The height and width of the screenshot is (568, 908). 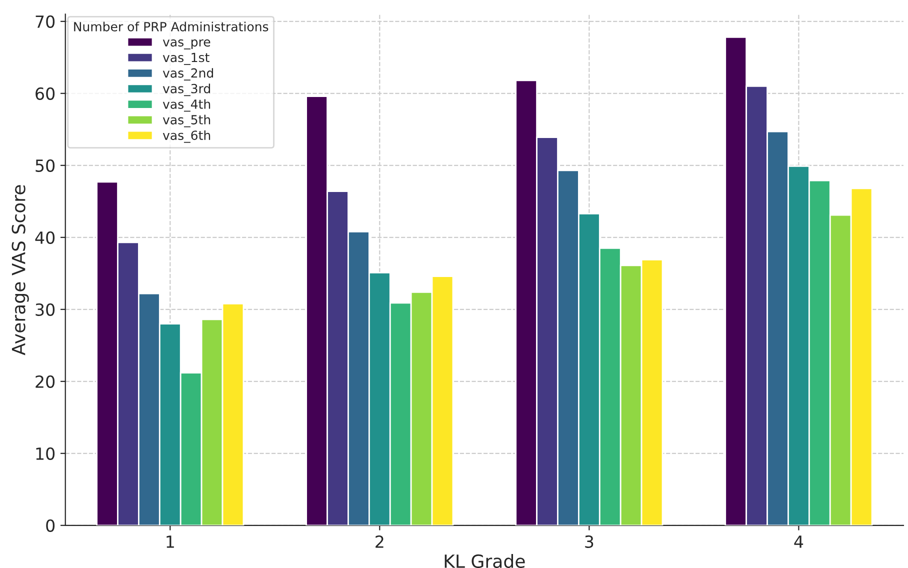 What do you see at coordinates (186, 44) in the screenshot?
I see `legend-label: vas_pre` at bounding box center [186, 44].